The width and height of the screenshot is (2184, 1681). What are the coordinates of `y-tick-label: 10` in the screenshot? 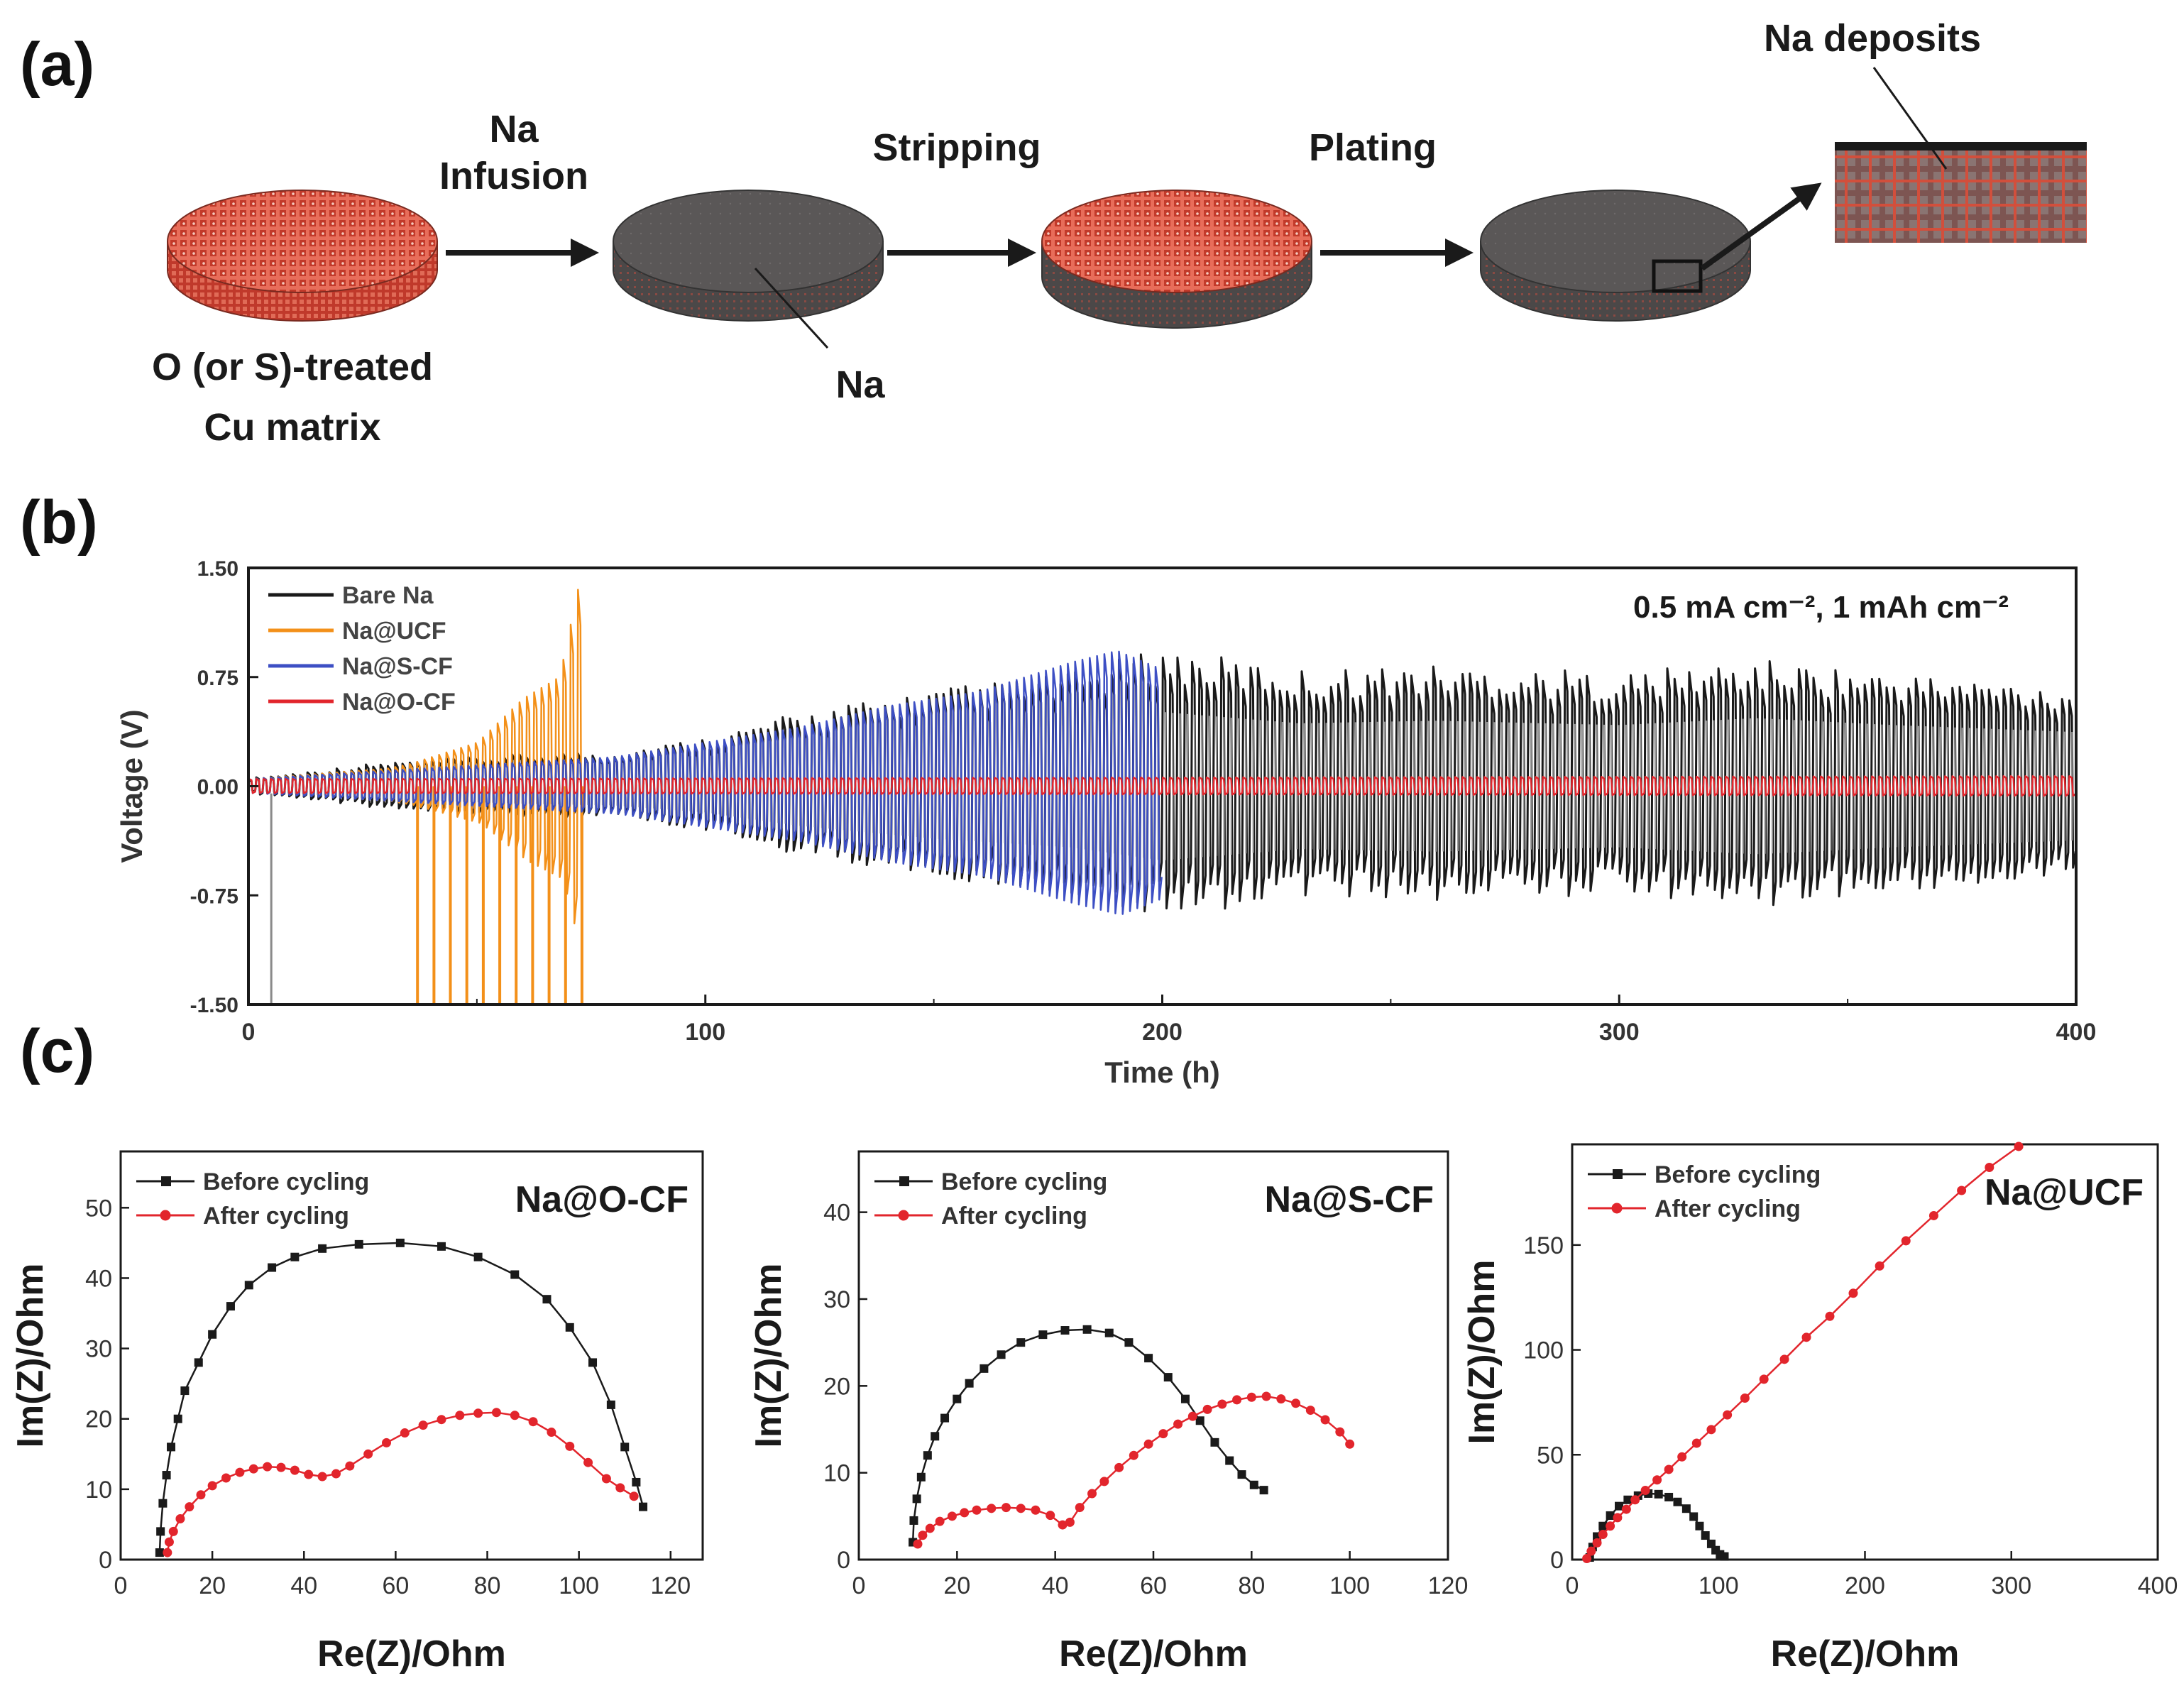 It's located at (837, 1473).